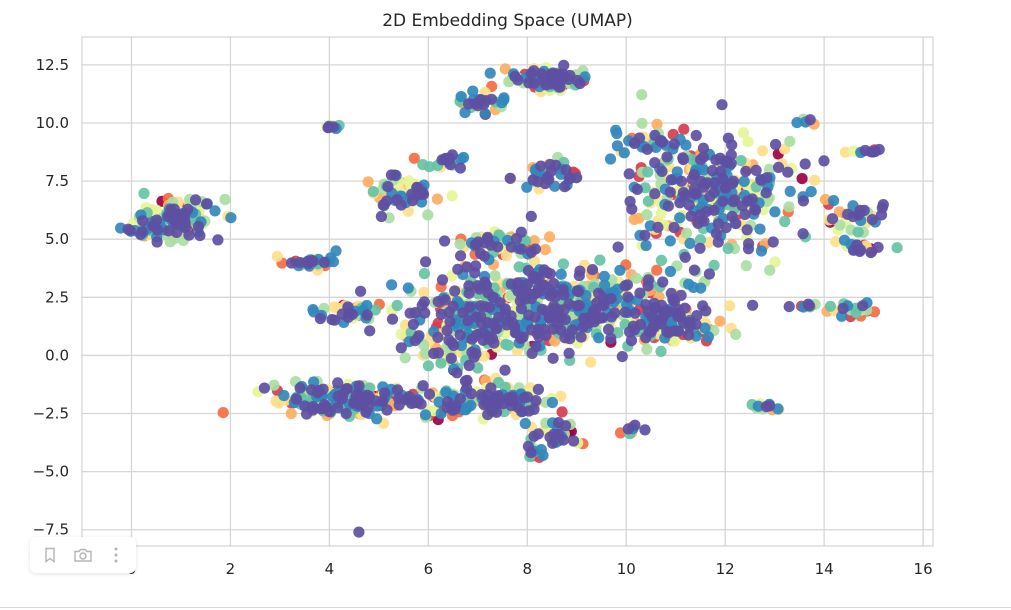 The width and height of the screenshot is (1011, 610). What do you see at coordinates (626, 569) in the screenshot?
I see `x-tick-label: 10` at bounding box center [626, 569].